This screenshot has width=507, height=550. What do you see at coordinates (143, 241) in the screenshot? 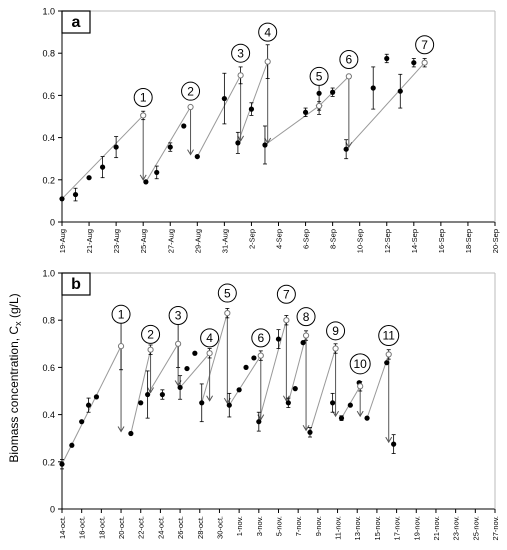
I see `x-tick-label-a: 25-Aug` at bounding box center [143, 241].